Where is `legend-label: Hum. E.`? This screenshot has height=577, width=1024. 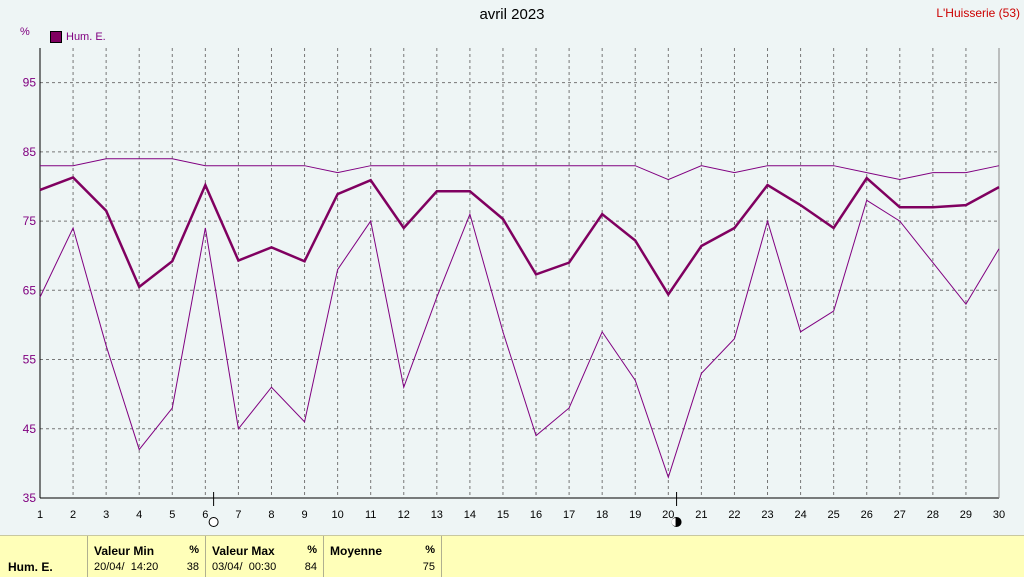 legend-label: Hum. E. is located at coordinates (86, 37).